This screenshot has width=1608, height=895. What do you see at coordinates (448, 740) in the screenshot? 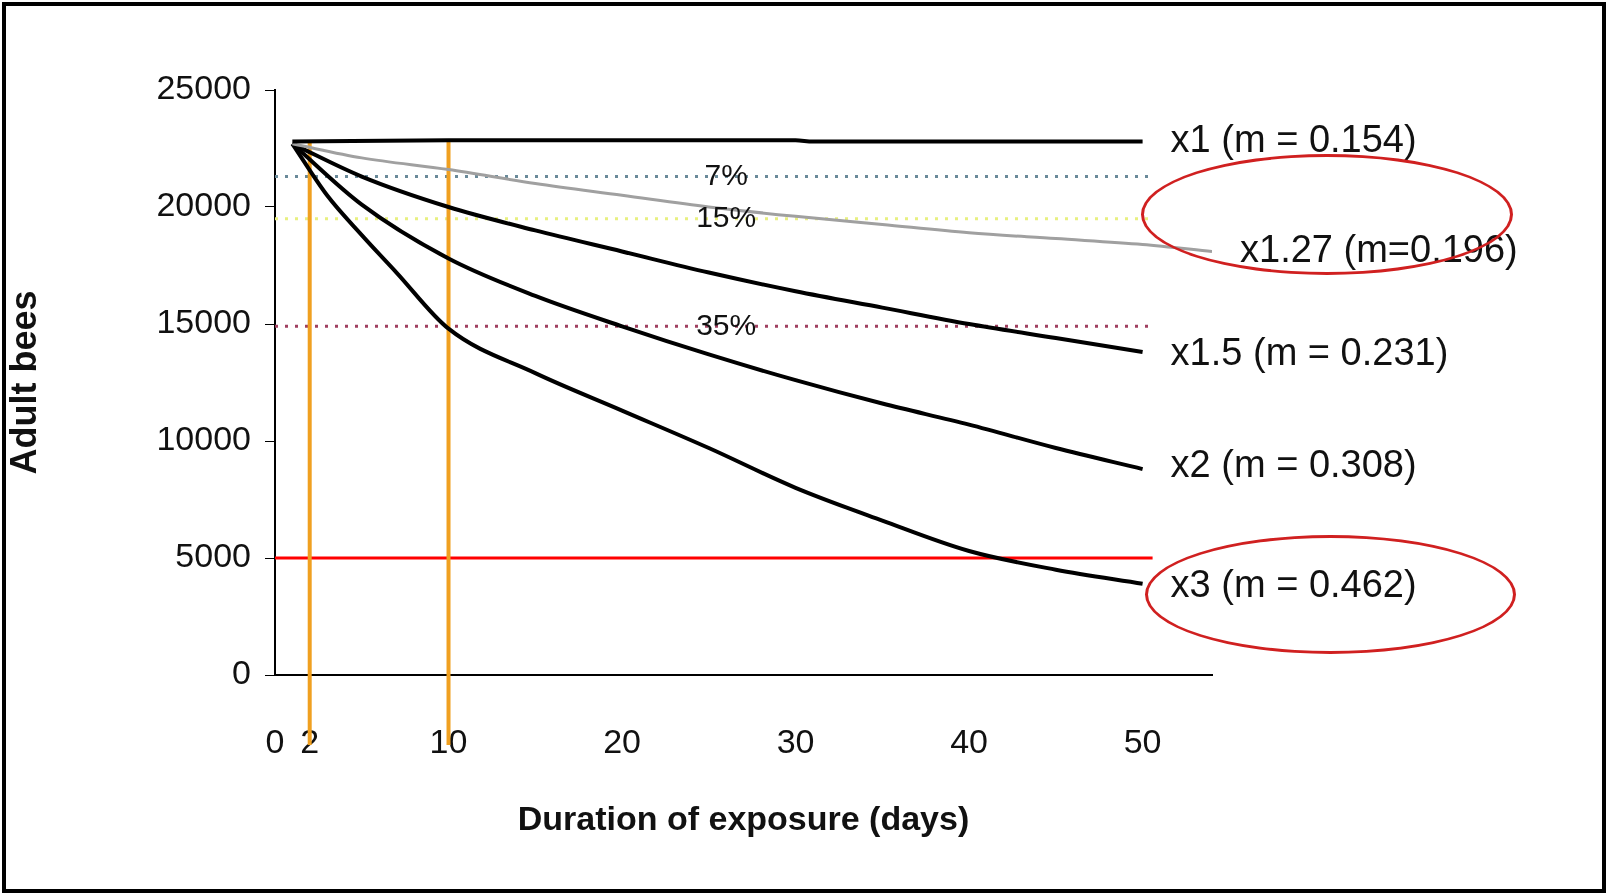
I see `x-tick-label: 10` at bounding box center [448, 740].